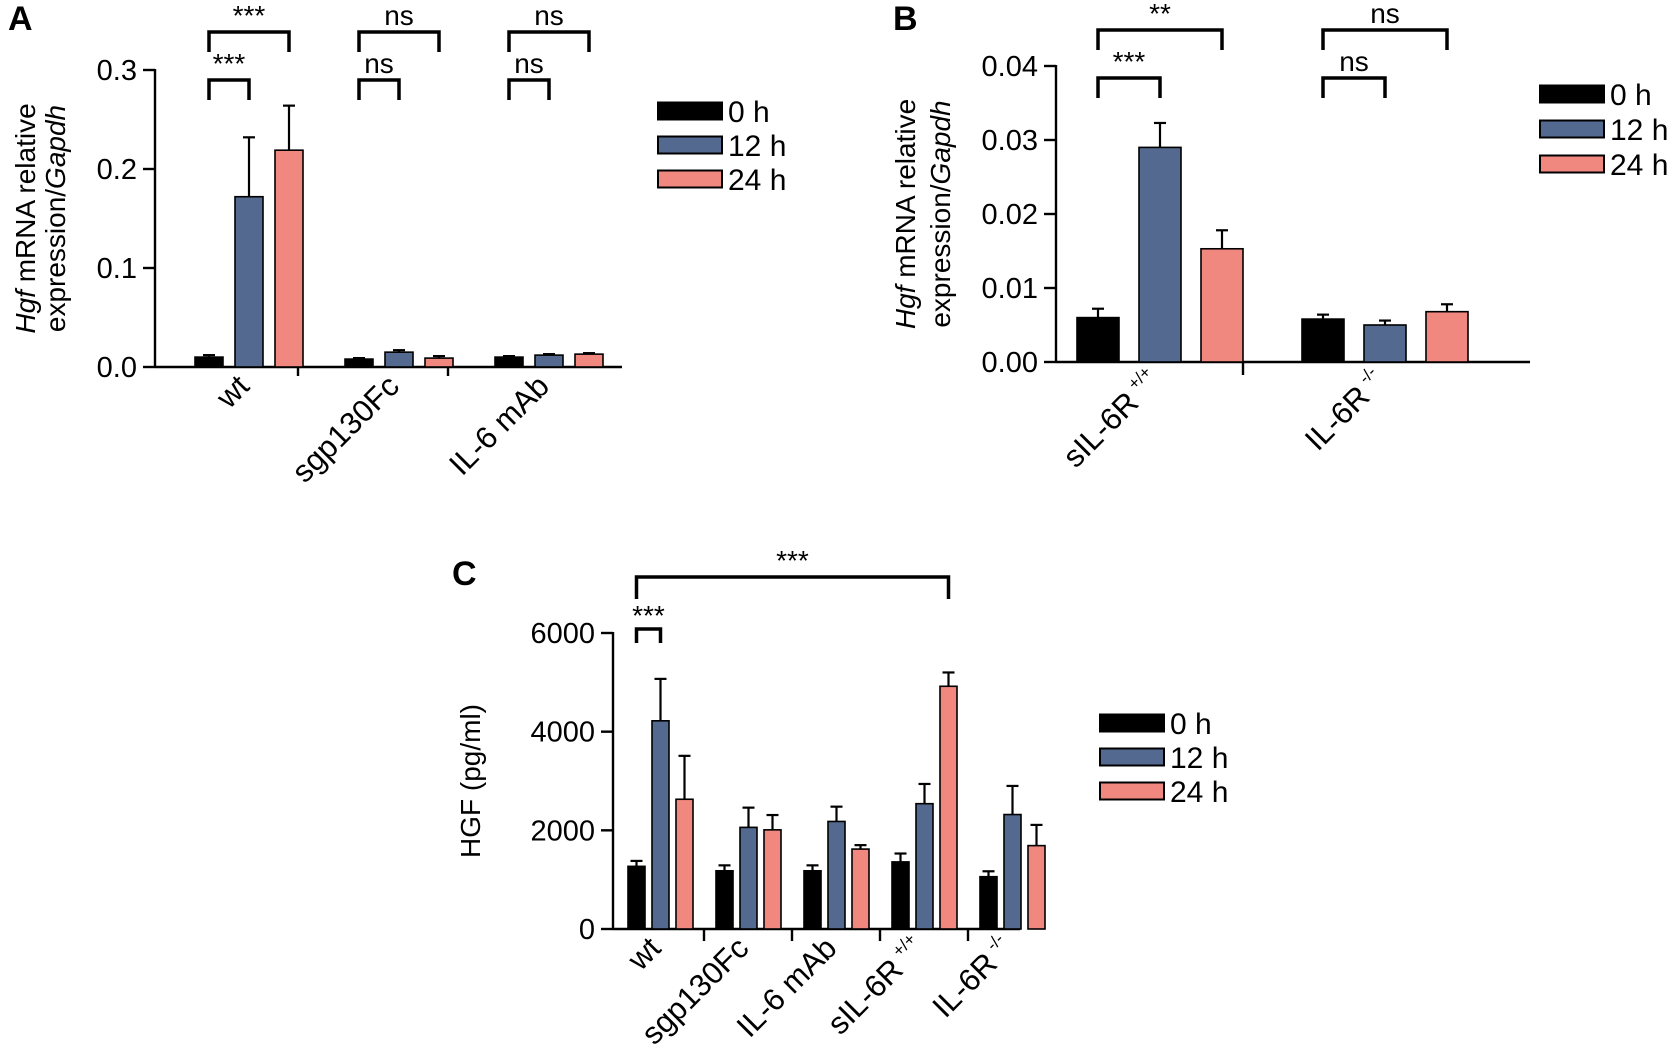 The image size is (1676, 1061). I want to click on y-tick-label: 0.0, so click(117, 368).